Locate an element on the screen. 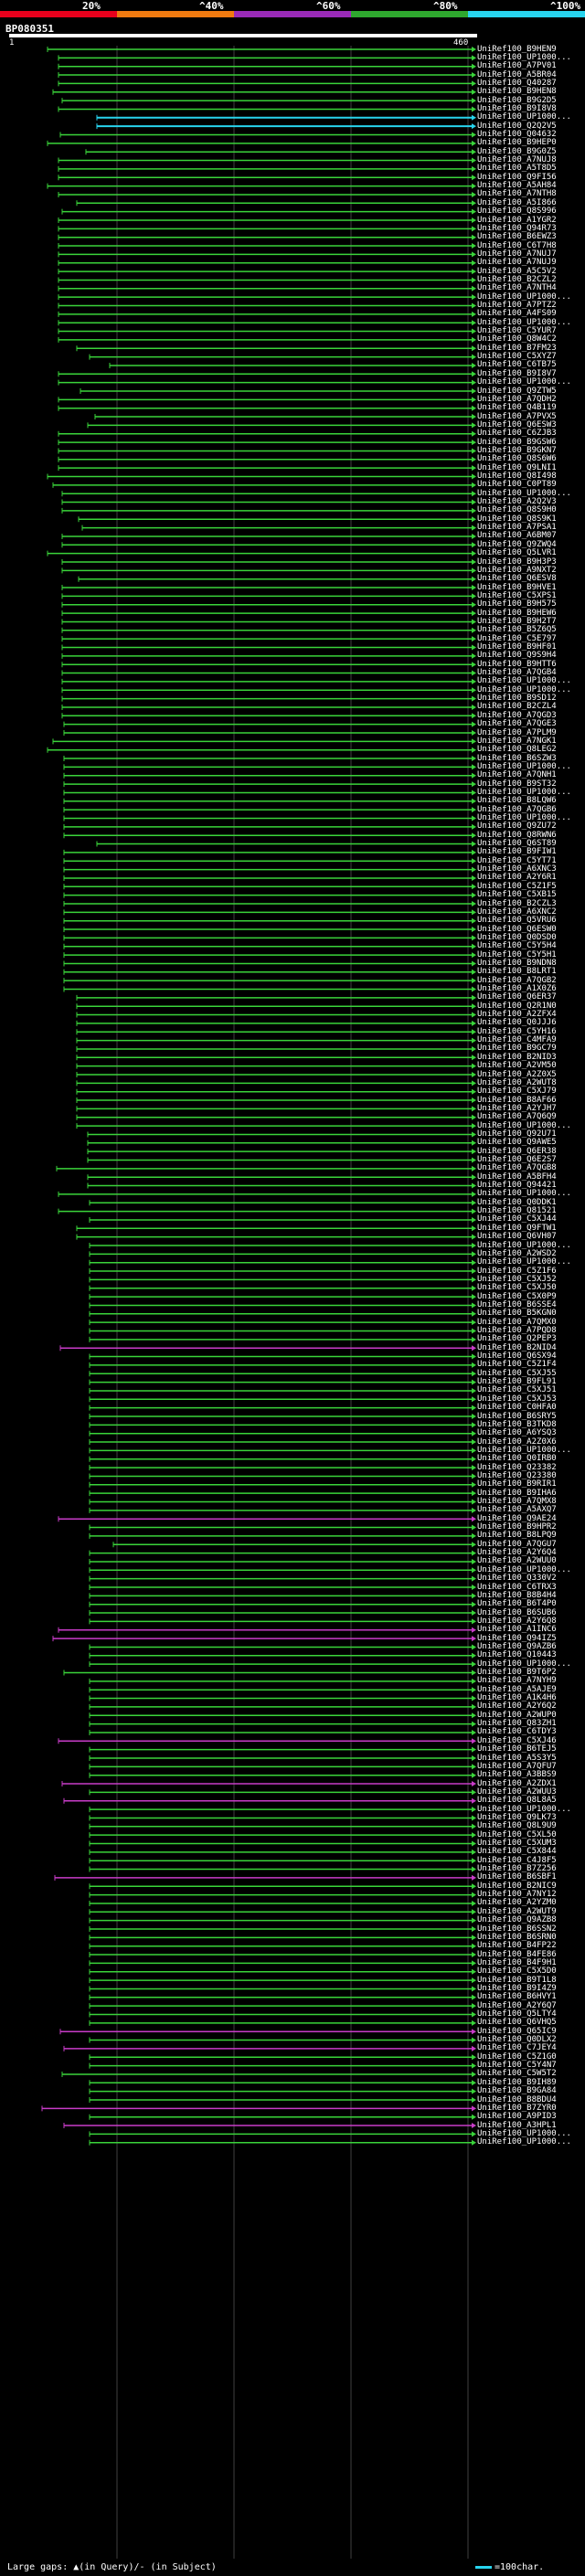  hit-label: UniRef100_Q8RWN6 is located at coordinates (517, 835).